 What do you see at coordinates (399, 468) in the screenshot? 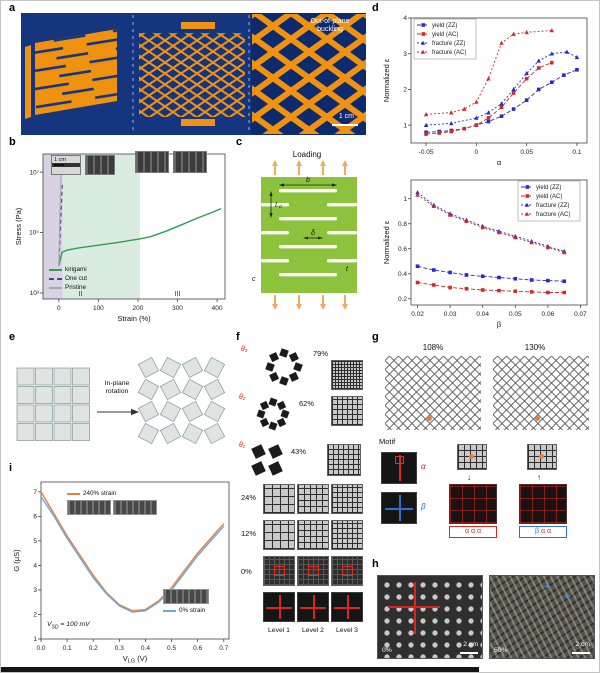
I see `alpha-motif-tile` at bounding box center [399, 468].